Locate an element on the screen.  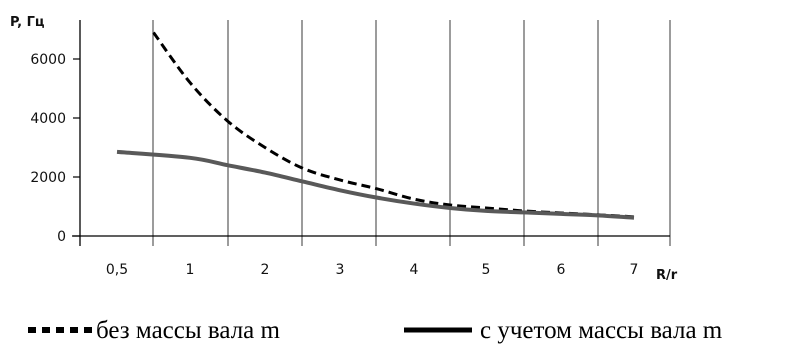
x-tick-label: 4 is located at coordinates (414, 270).